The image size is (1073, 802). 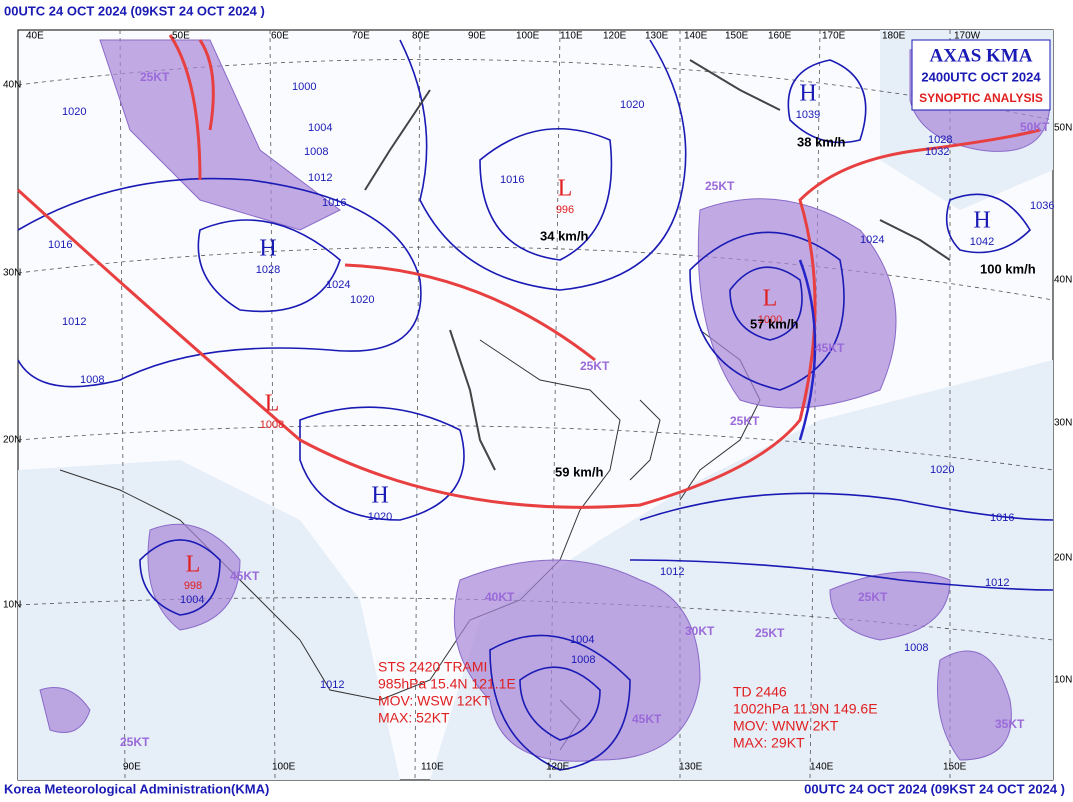 I want to click on top-lon-label: 160E, so click(x=780, y=36).